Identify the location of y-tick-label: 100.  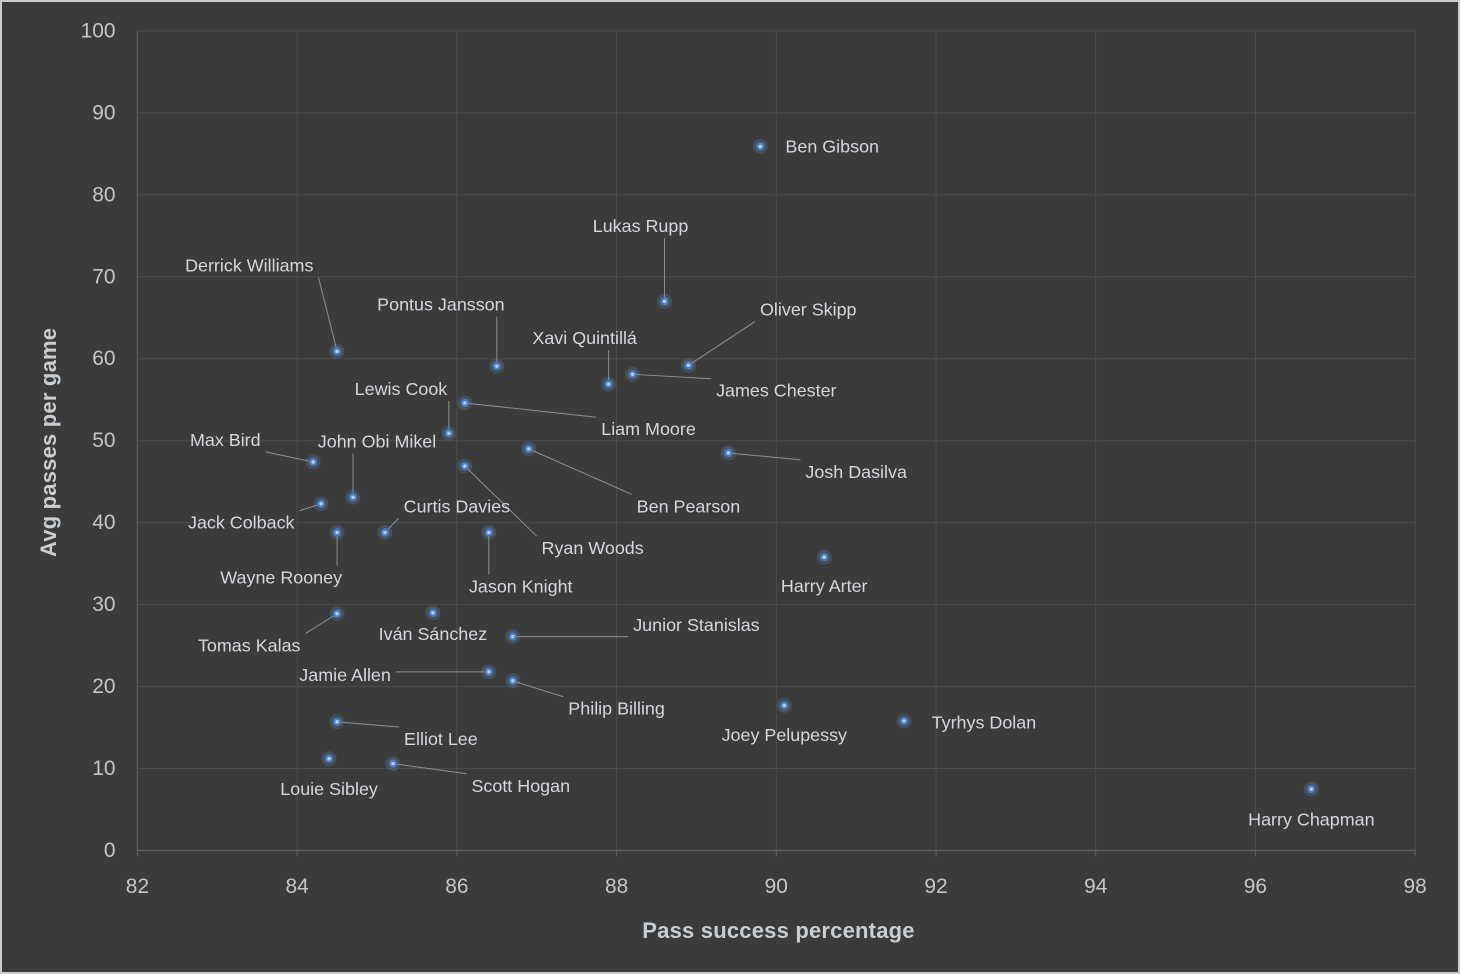
(98, 30).